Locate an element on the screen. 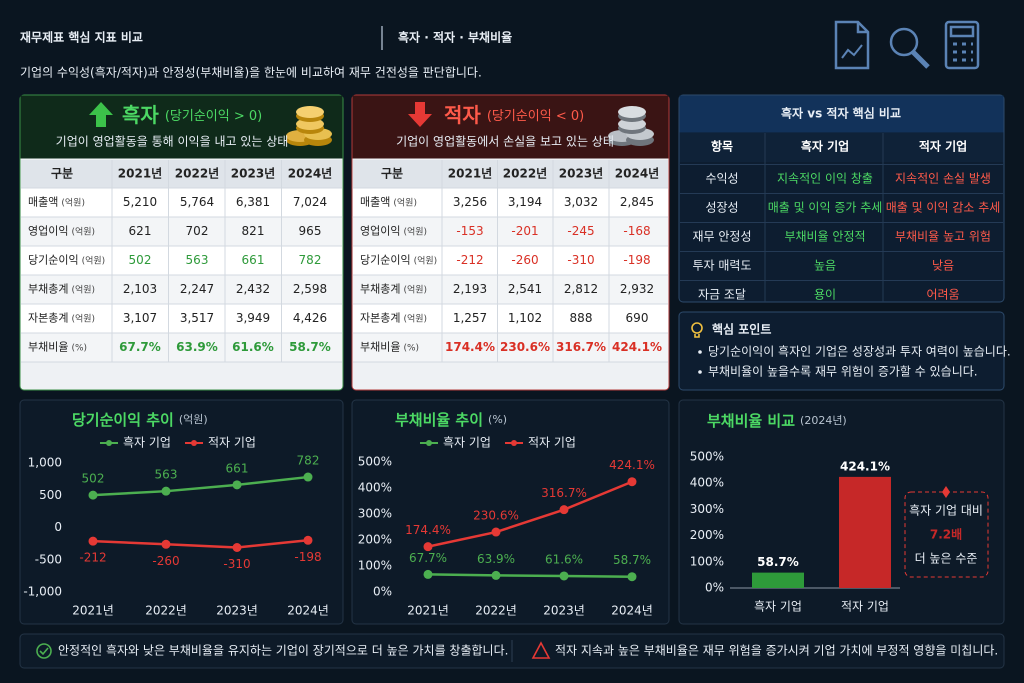 This screenshot has width=1024, height=683. loss-panel-header is located at coordinates (510, 127).